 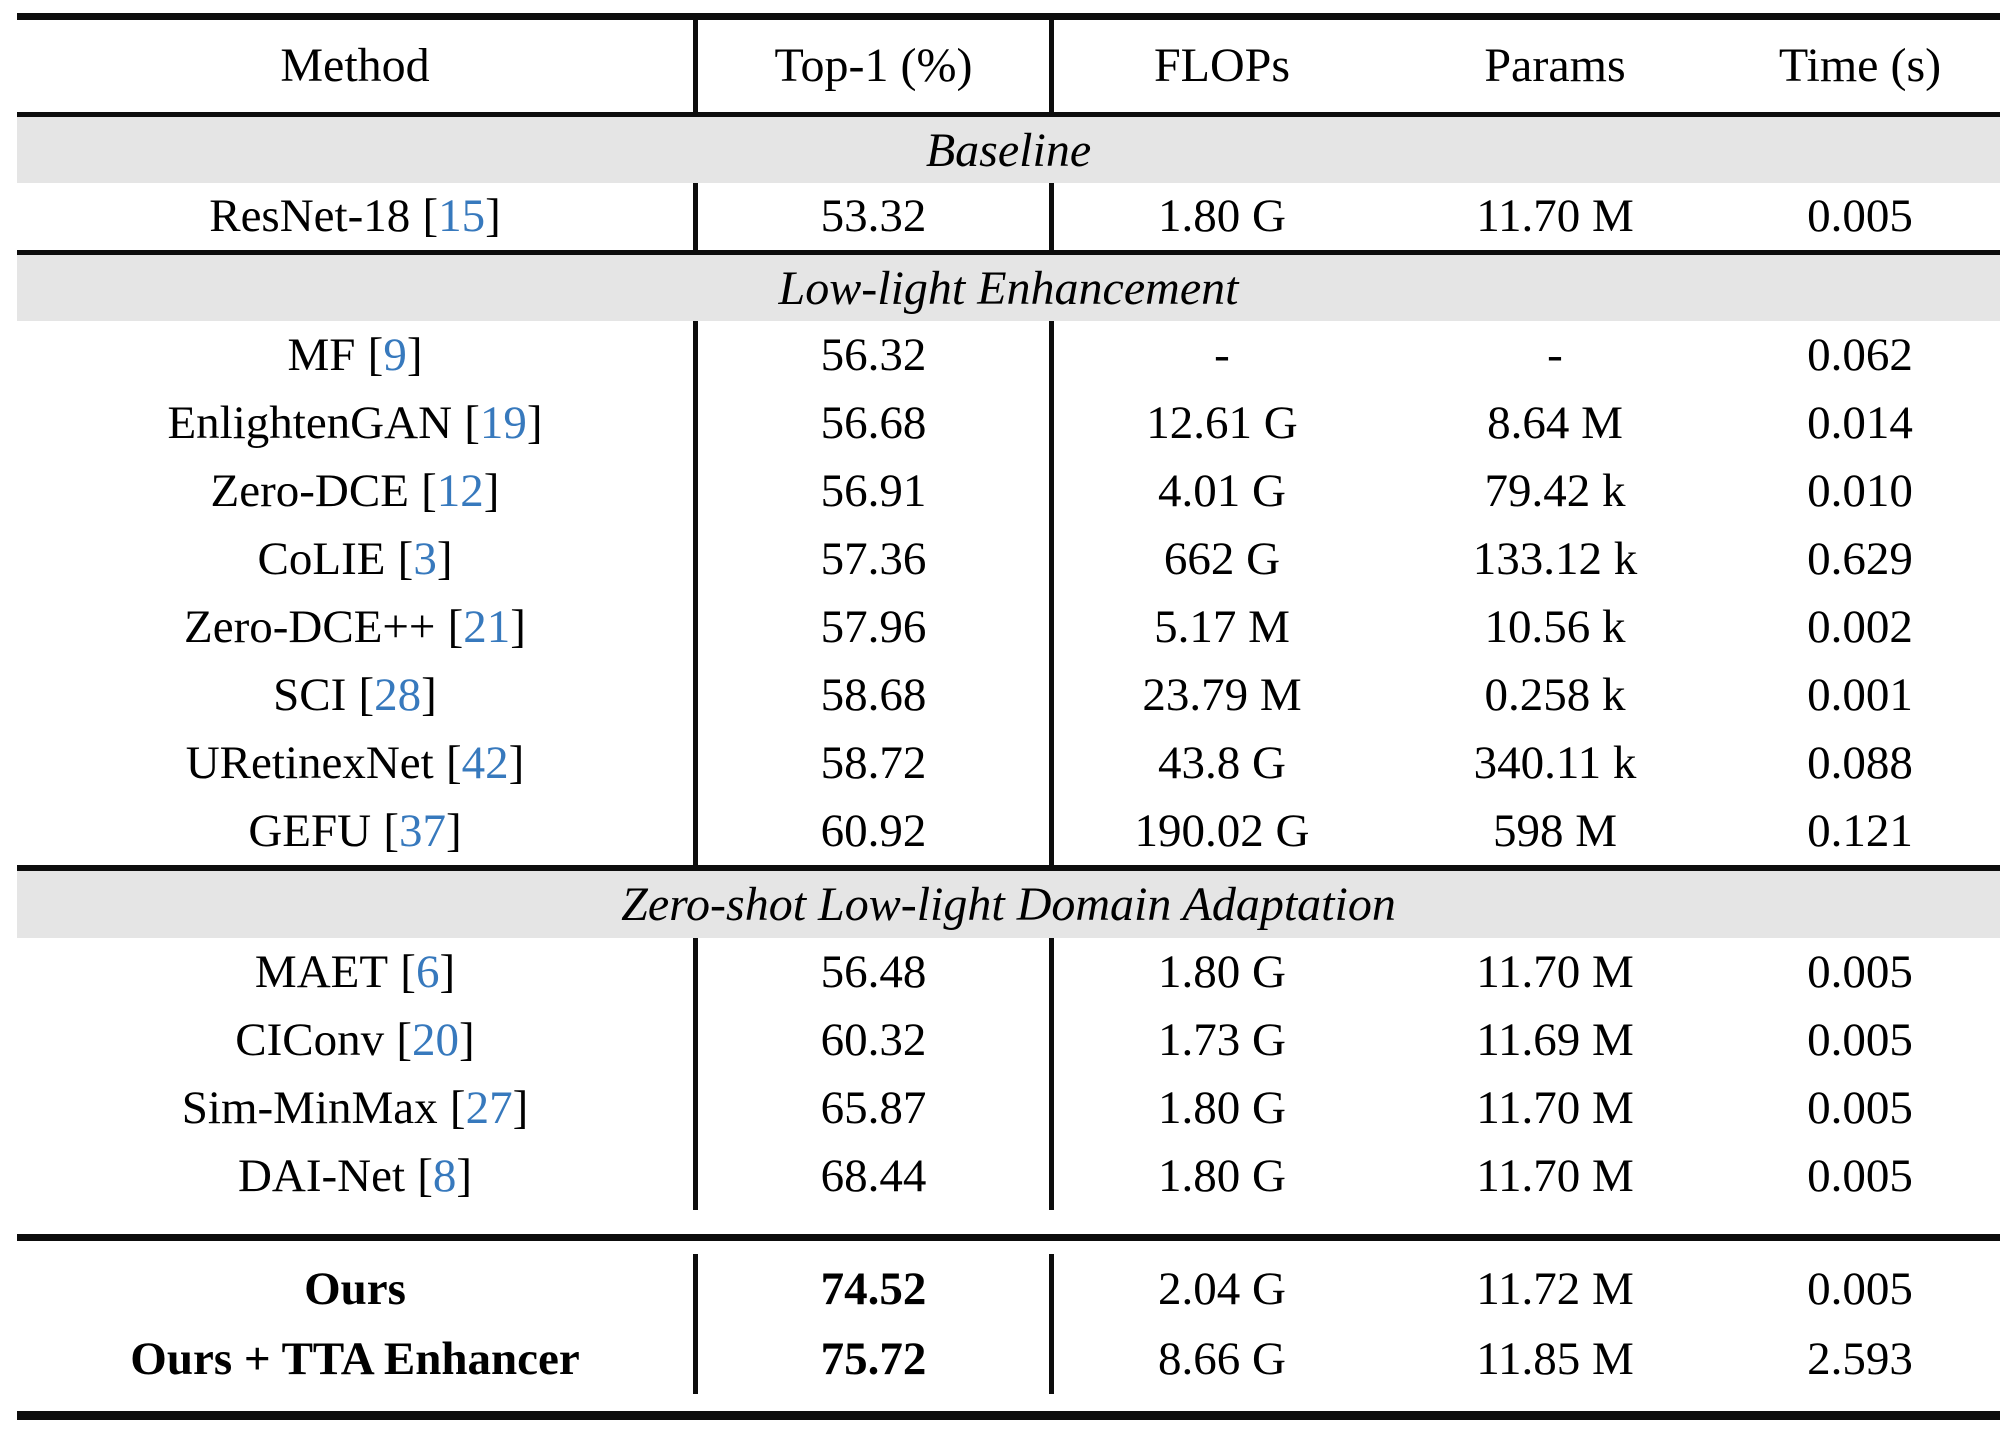 I want to click on column-header-flops: FLOPs, so click(x=1222, y=65).